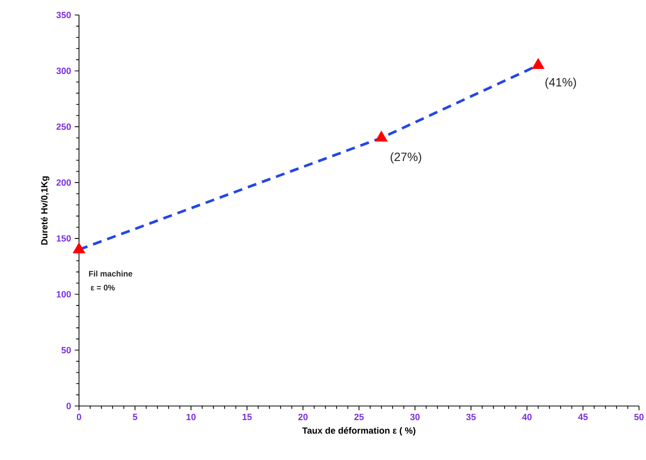 The width and height of the screenshot is (646, 460). Describe the element at coordinates (63, 127) in the screenshot. I see `y-tick-label: 250` at that location.